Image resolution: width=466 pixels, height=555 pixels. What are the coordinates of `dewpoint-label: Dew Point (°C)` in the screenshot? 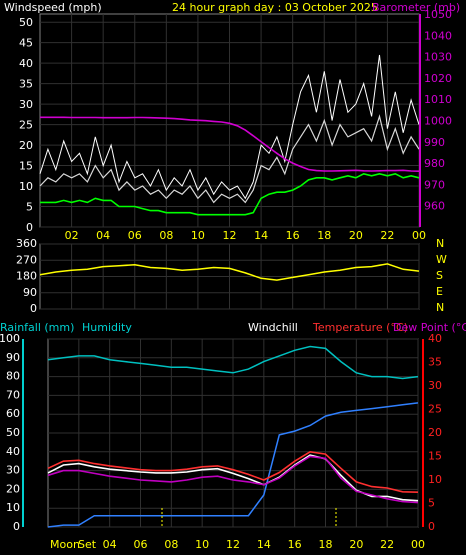 It's located at (429, 327).